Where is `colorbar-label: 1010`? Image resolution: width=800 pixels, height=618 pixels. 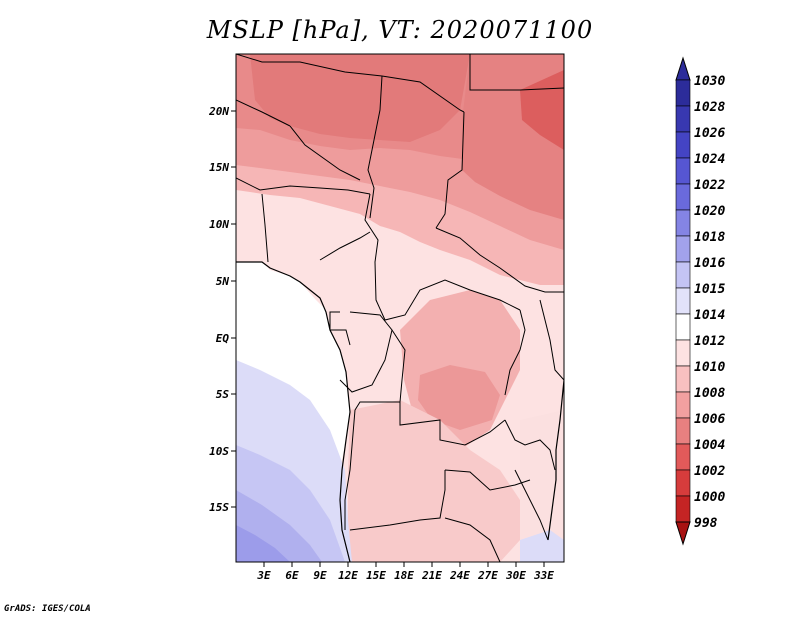 colorbar-label: 1010 is located at coordinates (709, 367).